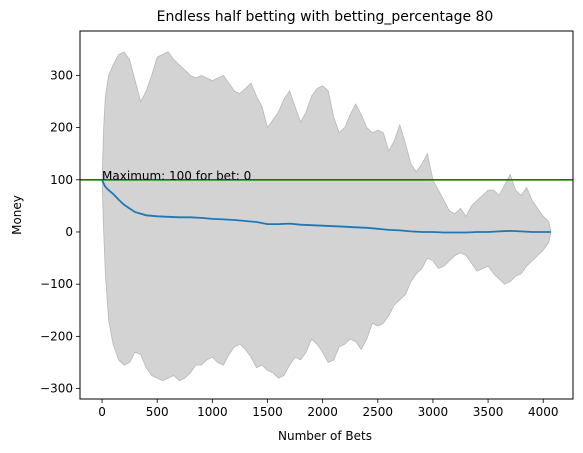 This screenshot has width=583, height=453. I want to click on y-tick-label: −200, so click(56, 336).